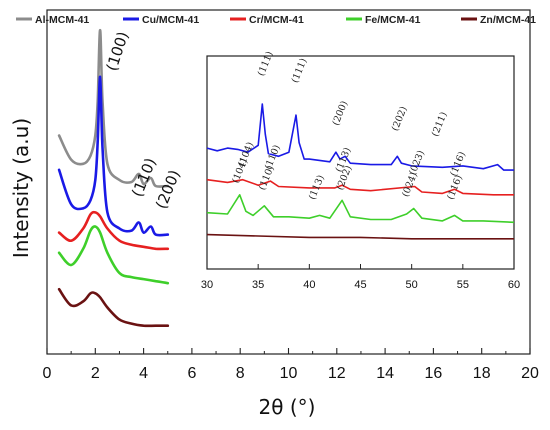 The height and width of the screenshot is (430, 550). What do you see at coordinates (170, 20) in the screenshot?
I see `legend-label: Cu/MCM-41` at bounding box center [170, 20].